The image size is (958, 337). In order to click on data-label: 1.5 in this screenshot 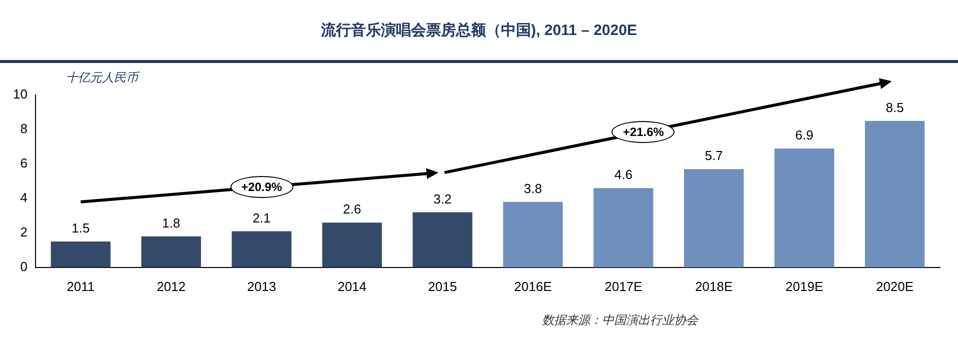, I will do `click(81, 228)`.